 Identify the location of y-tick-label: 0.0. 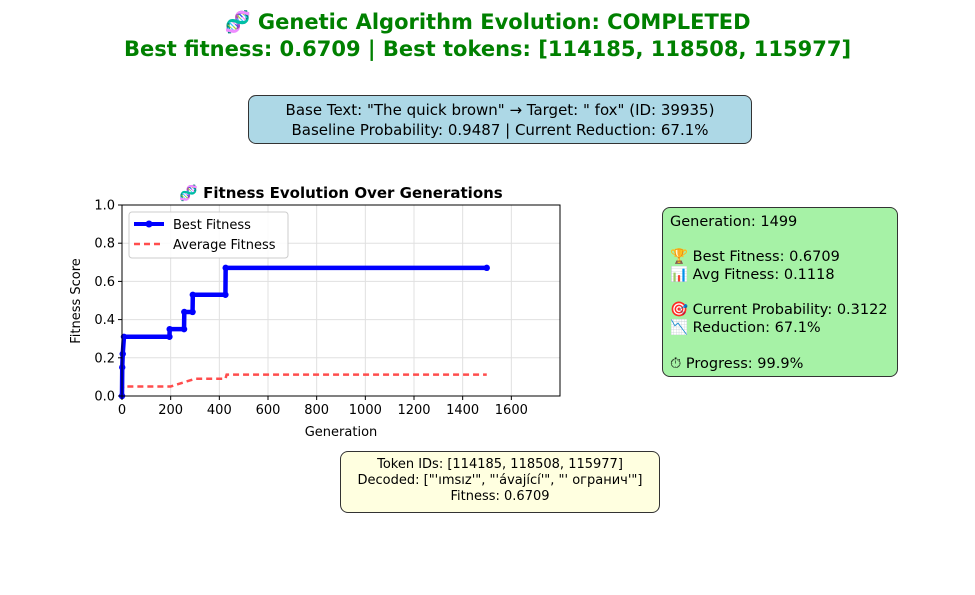
(104, 397).